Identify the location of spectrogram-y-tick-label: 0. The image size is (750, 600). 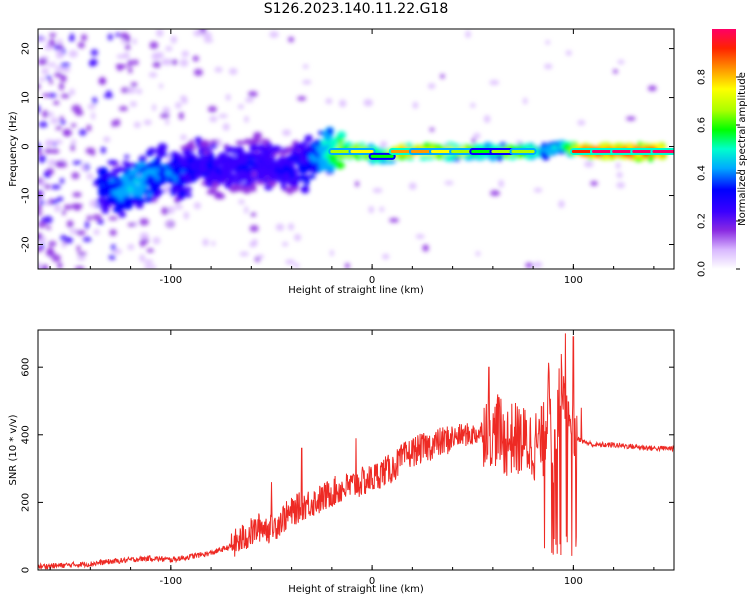
(26, 146).